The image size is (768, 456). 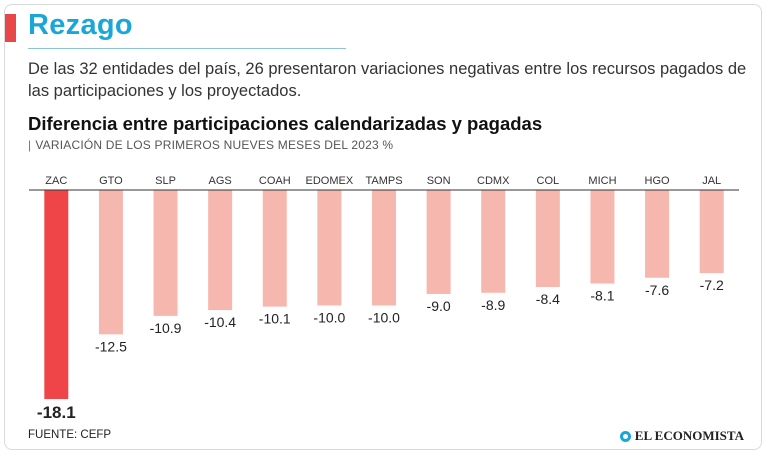 I want to click on x-tick-label: AGS, so click(x=220, y=181).